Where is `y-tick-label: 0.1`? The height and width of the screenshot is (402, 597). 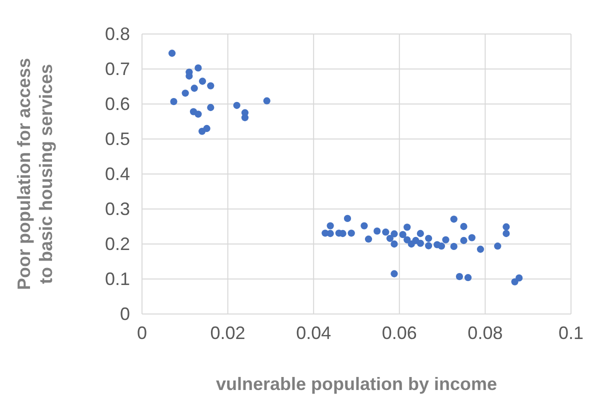
y-tick-label: 0.1 is located at coordinates (117, 278).